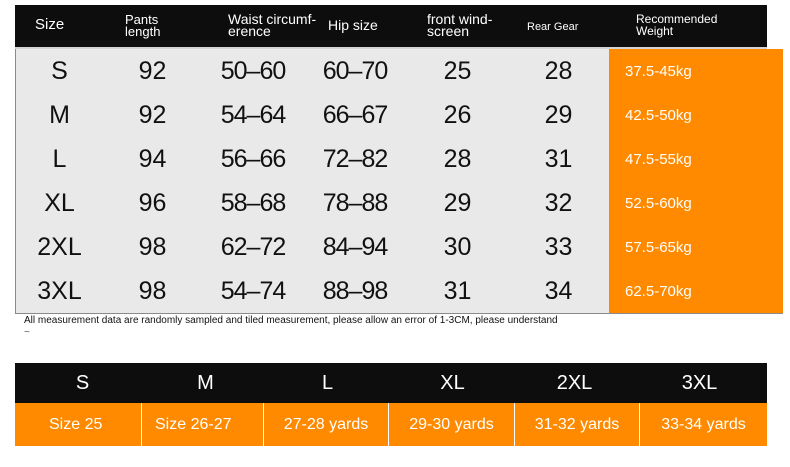 This screenshot has width=790, height=467. I want to click on cell-front-windscreen: 30, so click(458, 247).